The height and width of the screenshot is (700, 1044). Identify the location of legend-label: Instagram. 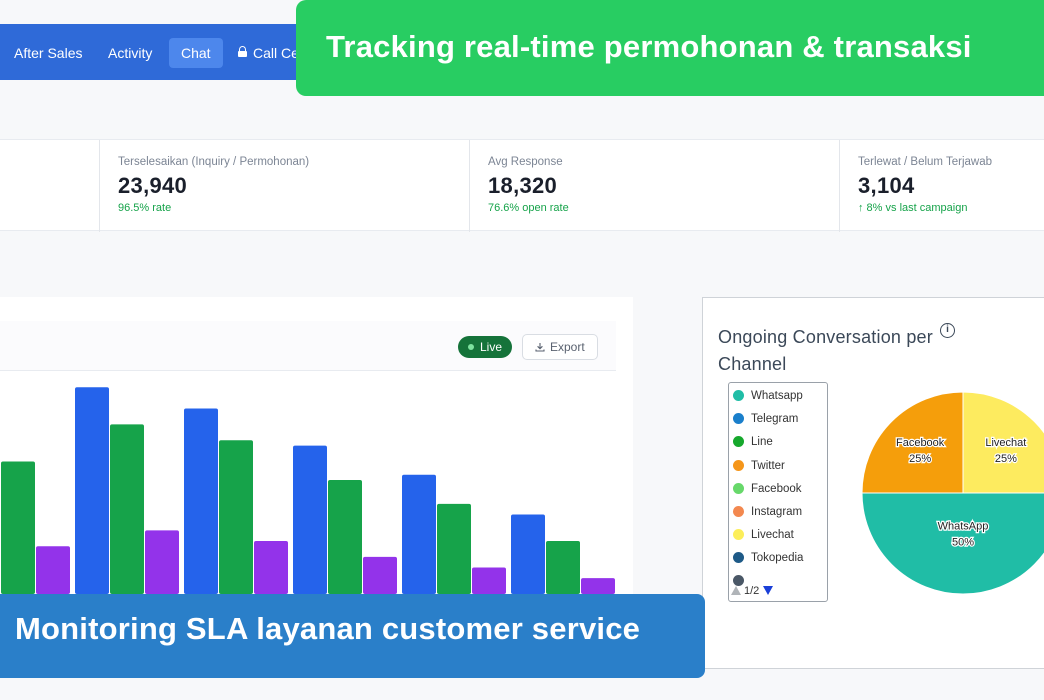
(777, 512).